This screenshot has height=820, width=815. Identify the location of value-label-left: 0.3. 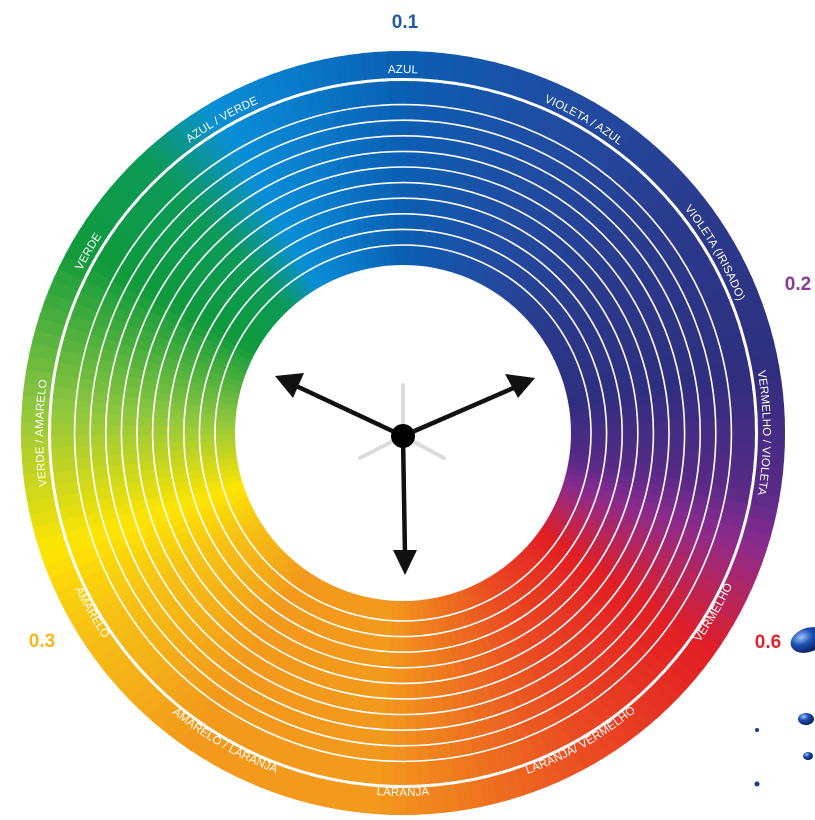
(42, 641).